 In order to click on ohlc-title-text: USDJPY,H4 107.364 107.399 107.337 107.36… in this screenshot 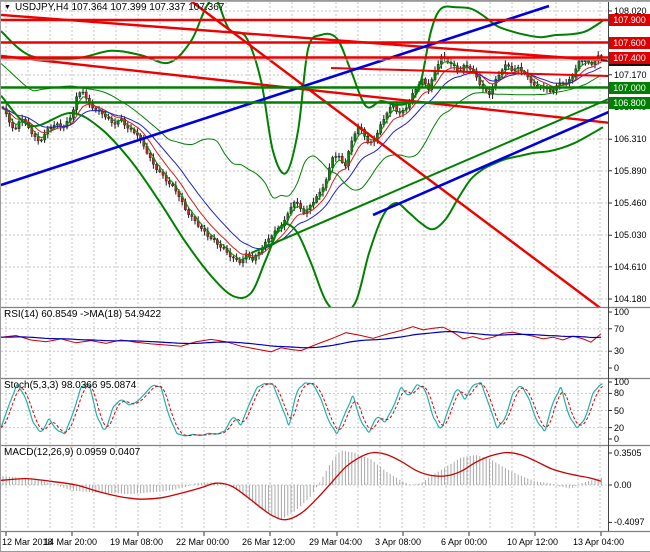, I will do `click(119, 7)`.